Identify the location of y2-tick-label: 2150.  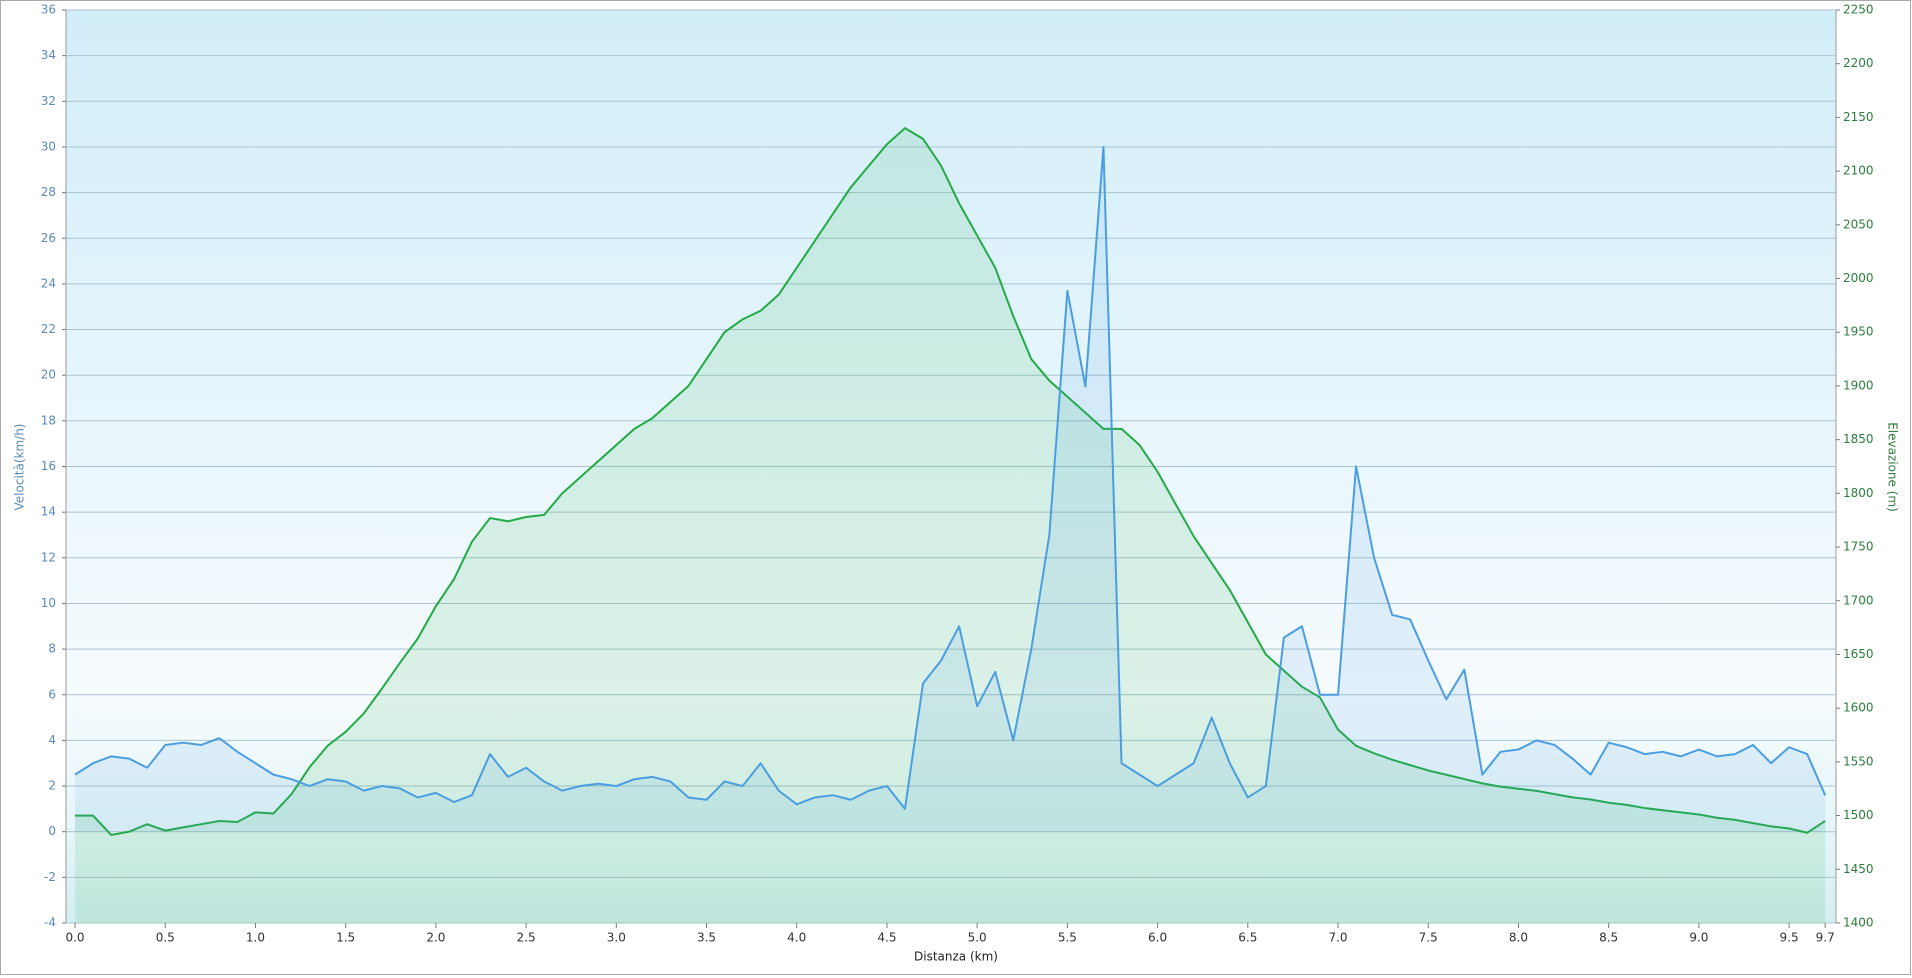
(1858, 117).